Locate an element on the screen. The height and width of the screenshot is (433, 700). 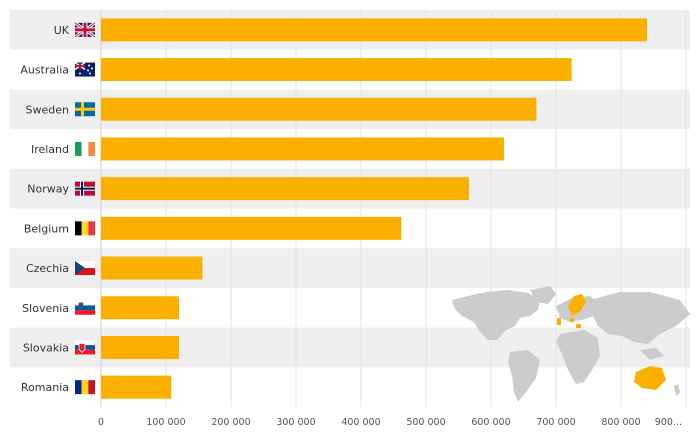
category-label: Norway is located at coordinates (48, 189).